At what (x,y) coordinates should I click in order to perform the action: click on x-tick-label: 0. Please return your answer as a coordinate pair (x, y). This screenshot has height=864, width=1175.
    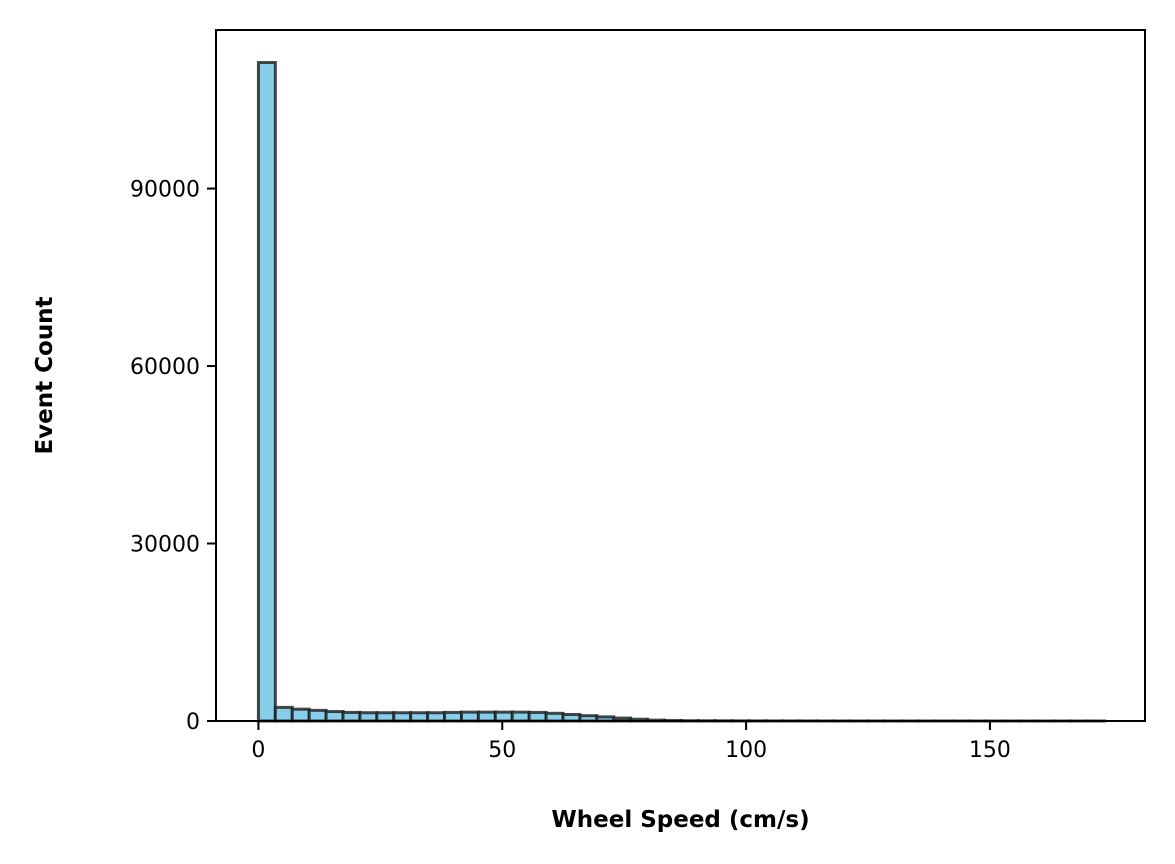
    Looking at the image, I should click on (258, 750).